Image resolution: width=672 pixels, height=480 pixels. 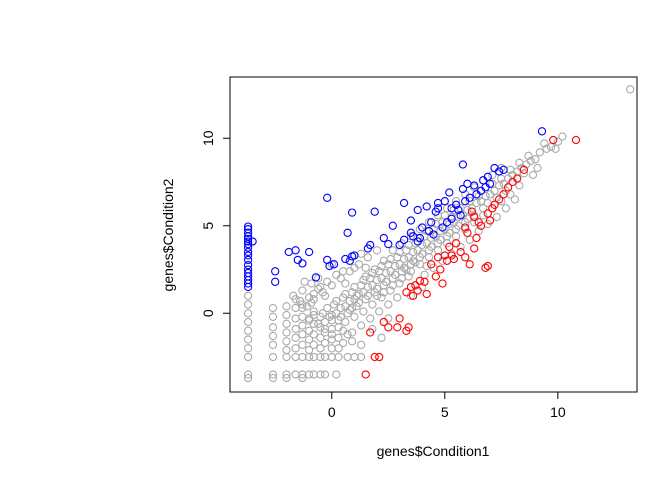 What do you see at coordinates (208, 313) in the screenshot?
I see `y-tick-label: 0` at bounding box center [208, 313].